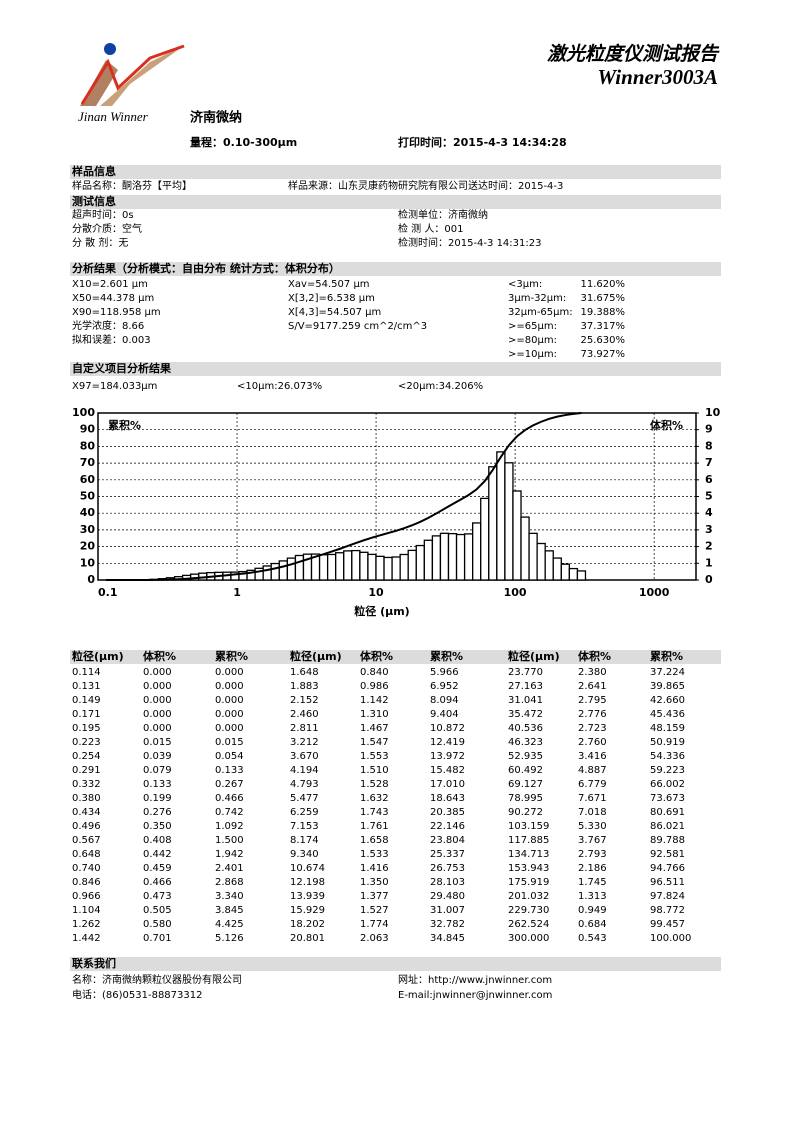 This screenshot has width=794, height=1122. Describe the element at coordinates (229, 756) in the screenshot. I see `table-cell: 0.054` at that location.